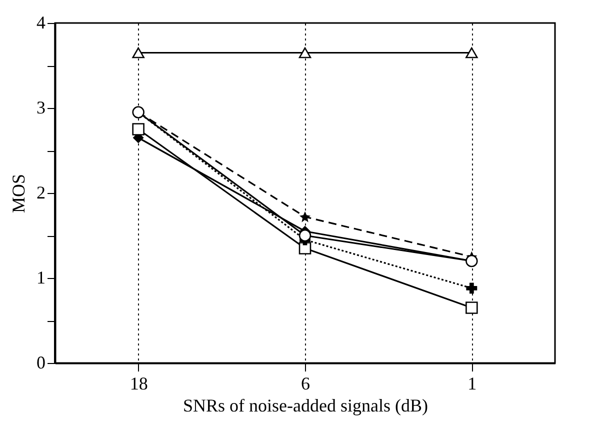 The image size is (602, 422). I want to click on x-axis-title: SNRs of noise-added signals (dB), so click(305, 406).